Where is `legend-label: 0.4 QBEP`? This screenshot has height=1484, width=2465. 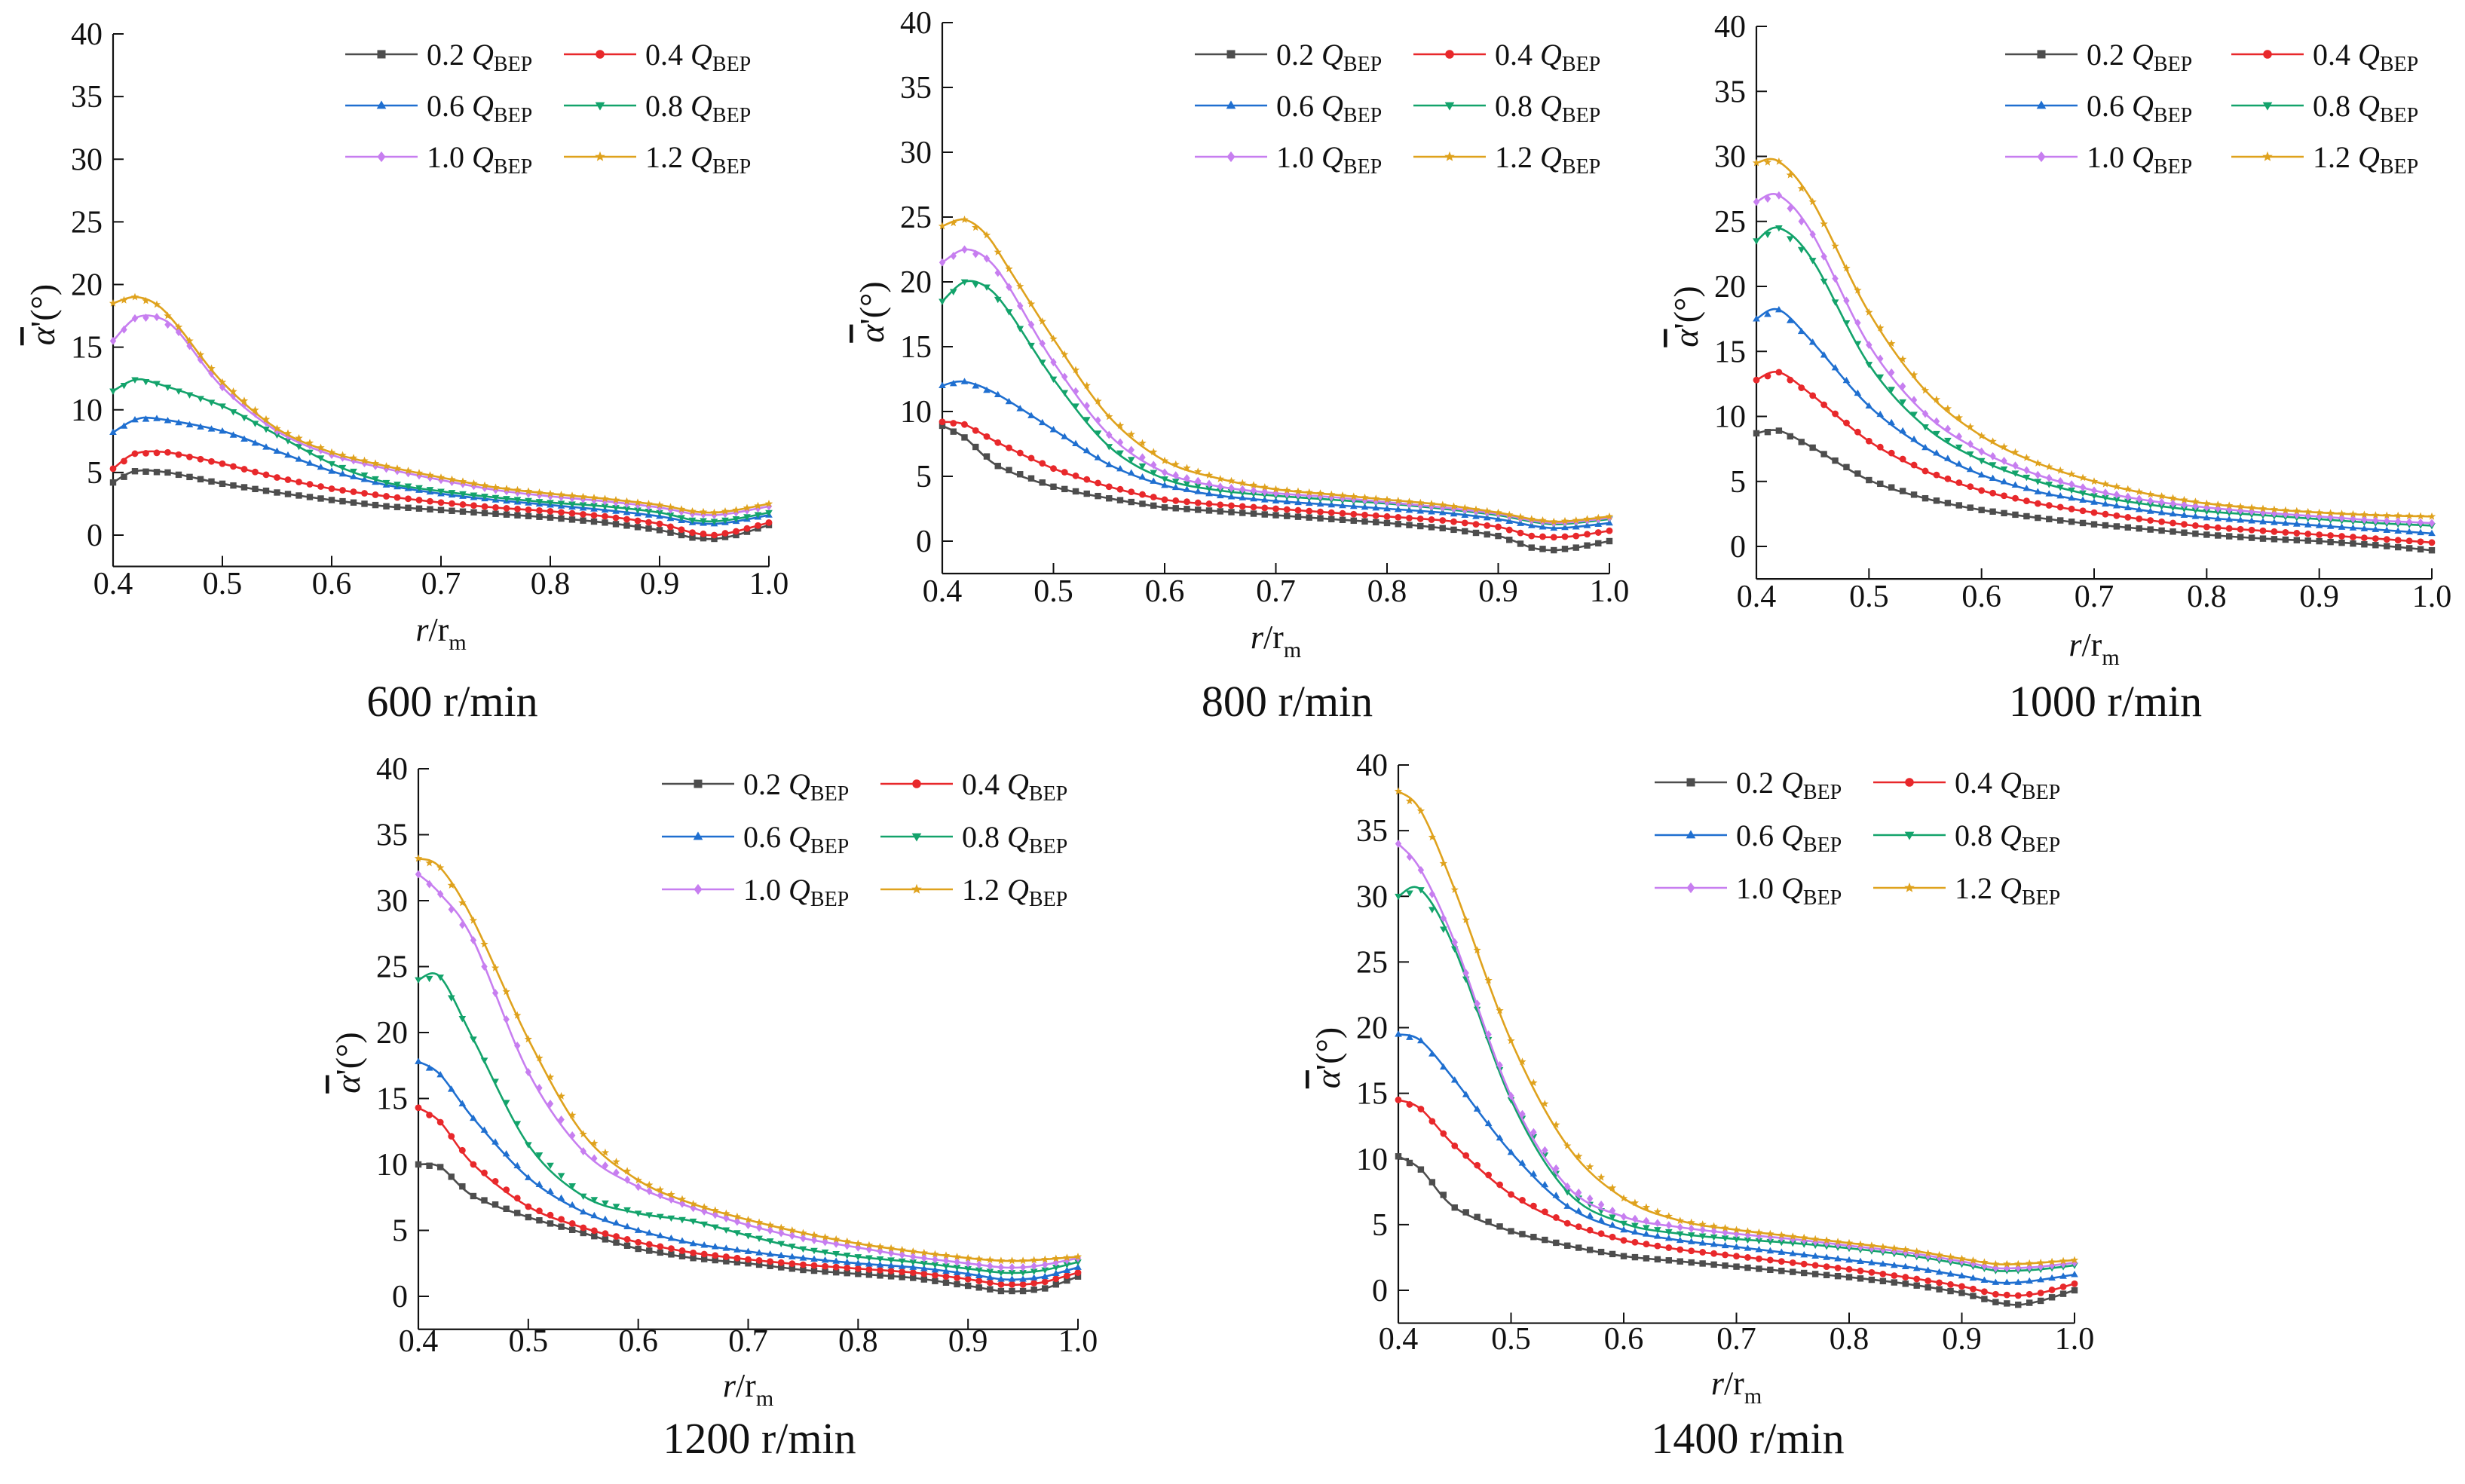 legend-label: 0.4 QBEP is located at coordinates (2365, 57).